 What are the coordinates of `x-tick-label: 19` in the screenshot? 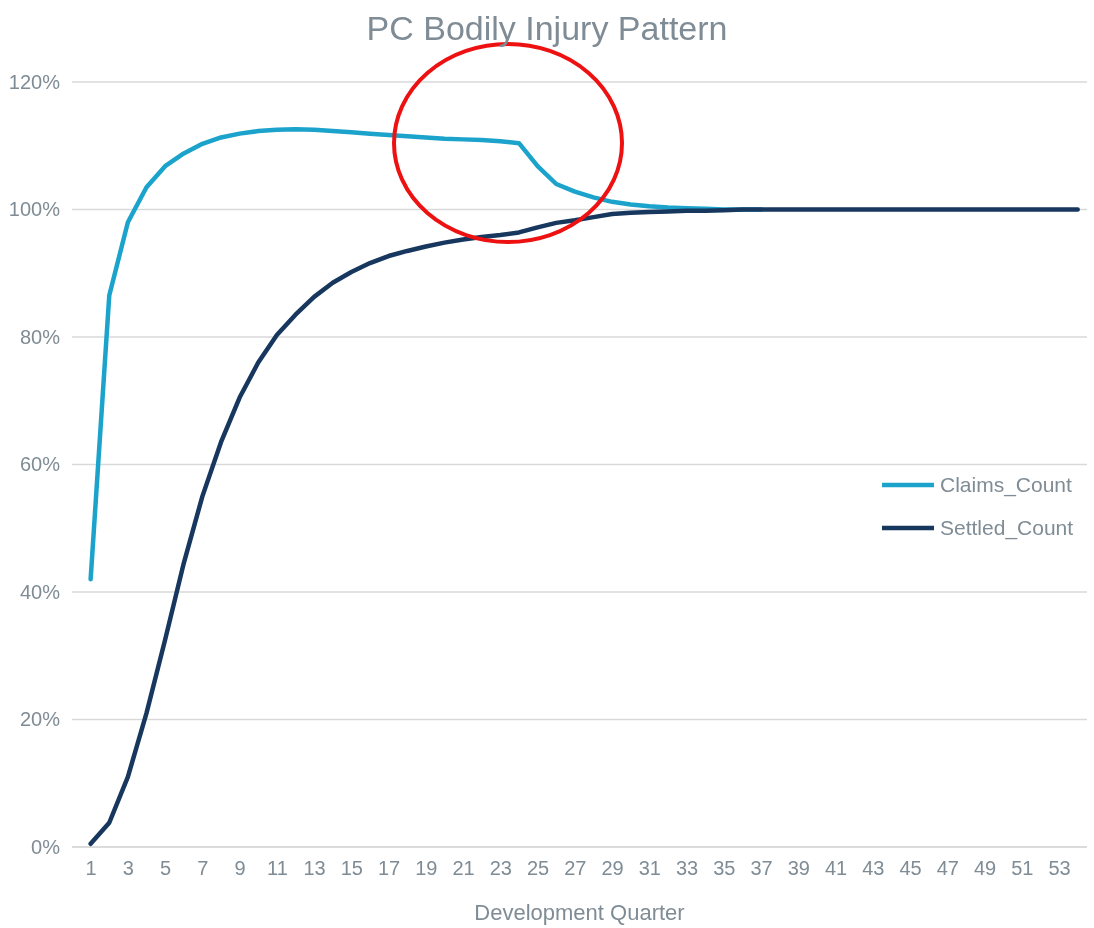 It's located at (426, 868).